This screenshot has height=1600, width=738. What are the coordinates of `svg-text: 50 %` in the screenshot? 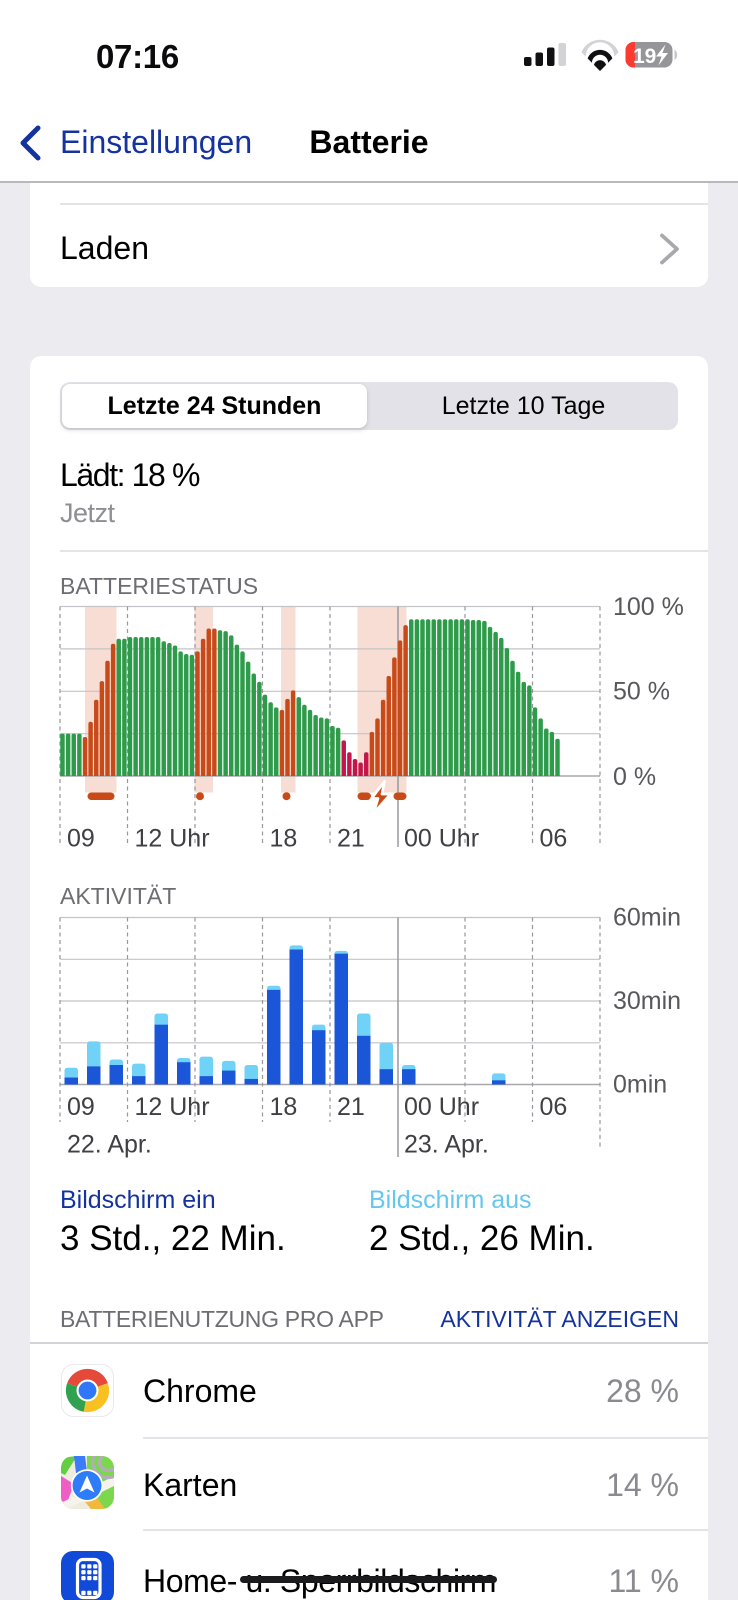 It's located at (641, 692).